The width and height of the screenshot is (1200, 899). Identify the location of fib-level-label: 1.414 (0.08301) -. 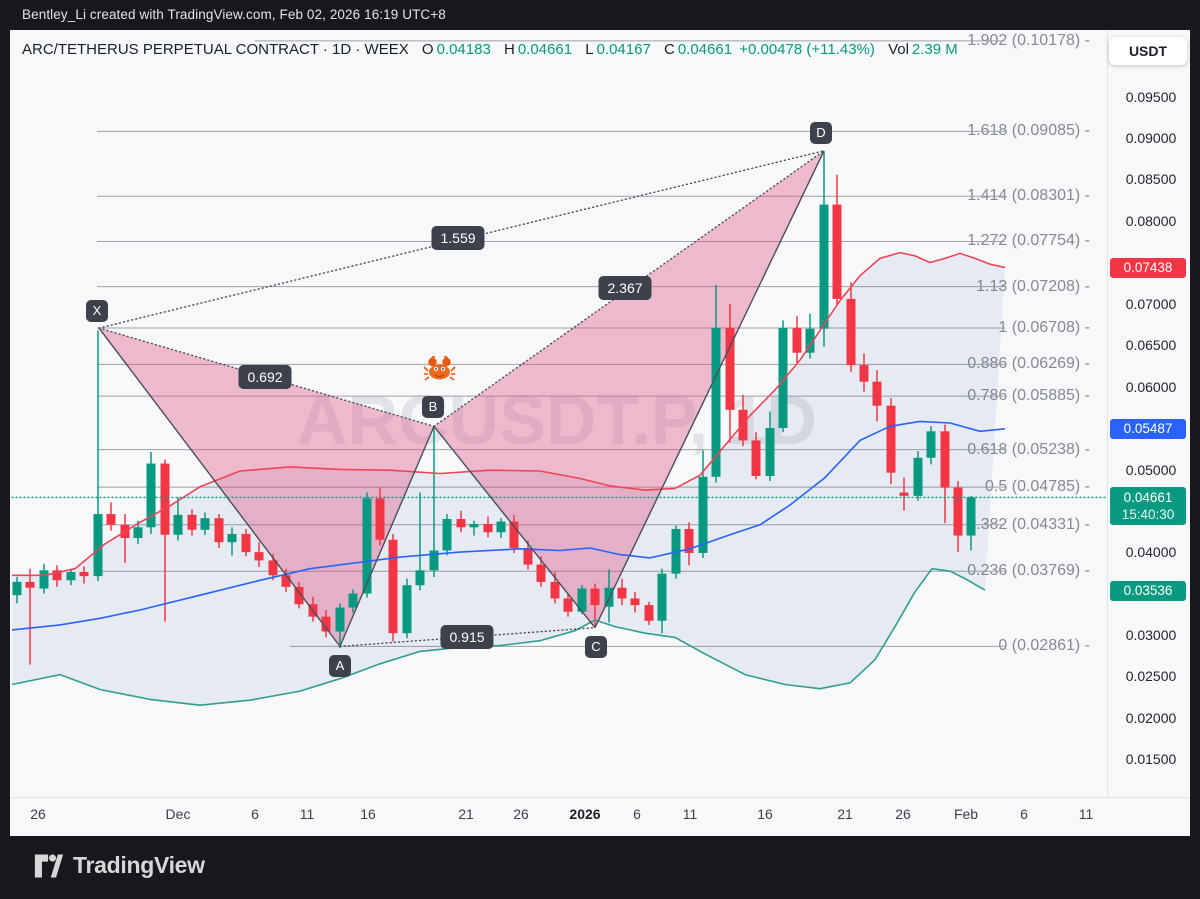
(1028, 196).